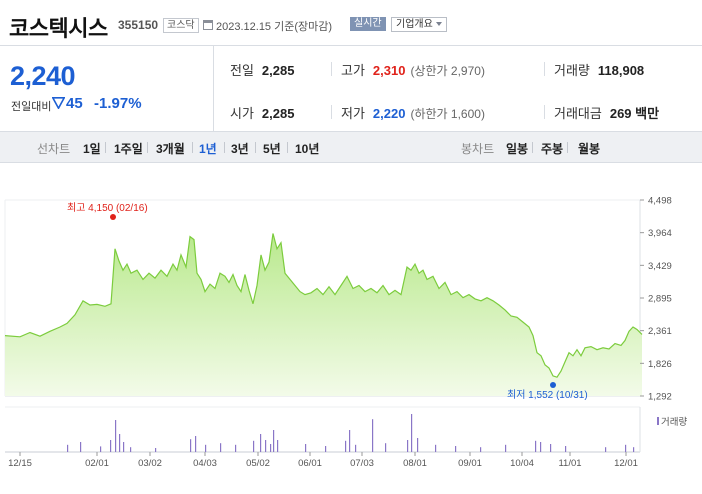  I want to click on quote-date: 2023.12.15 기준(장마감), so click(274, 27).